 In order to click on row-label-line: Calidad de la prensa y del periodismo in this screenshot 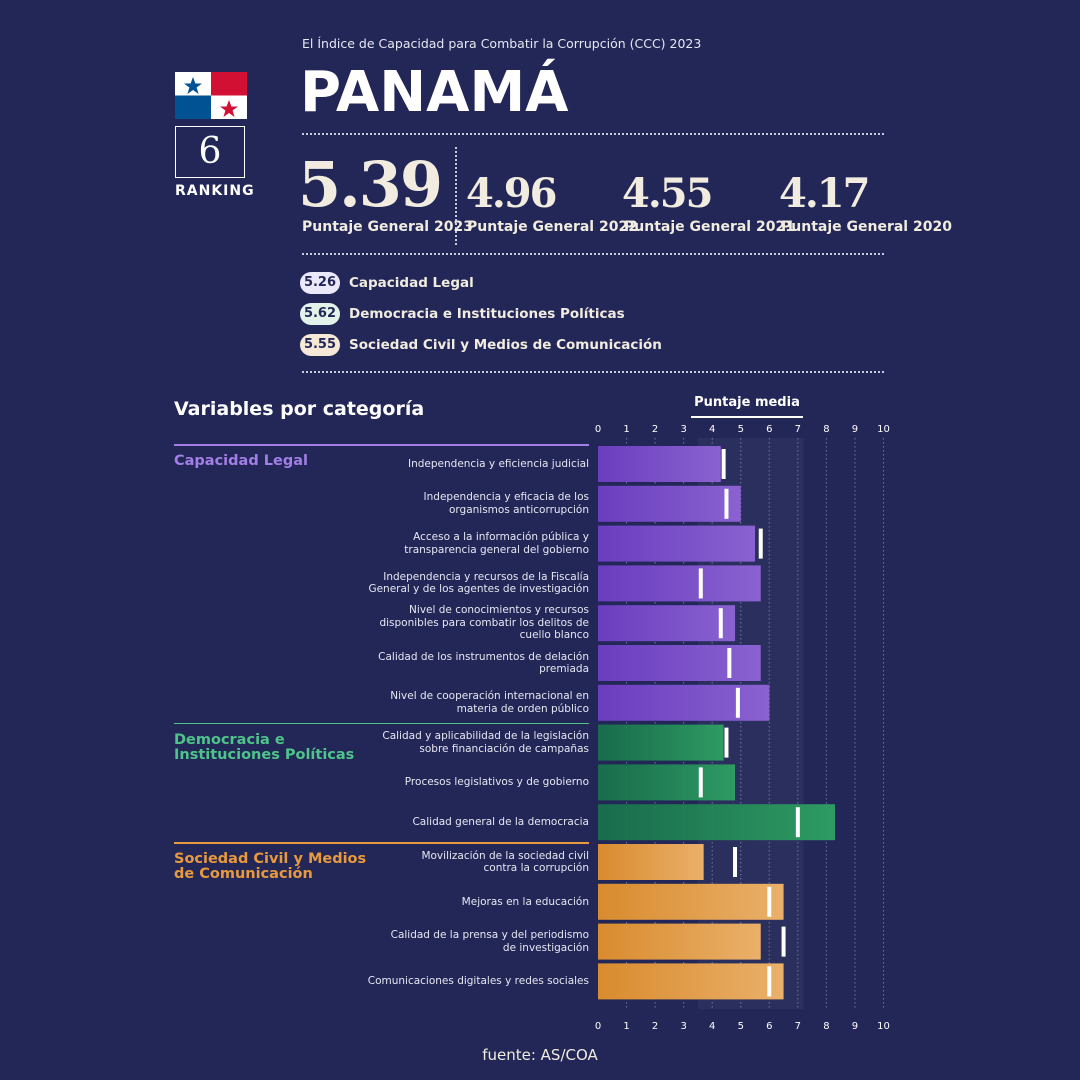, I will do `click(489, 935)`.